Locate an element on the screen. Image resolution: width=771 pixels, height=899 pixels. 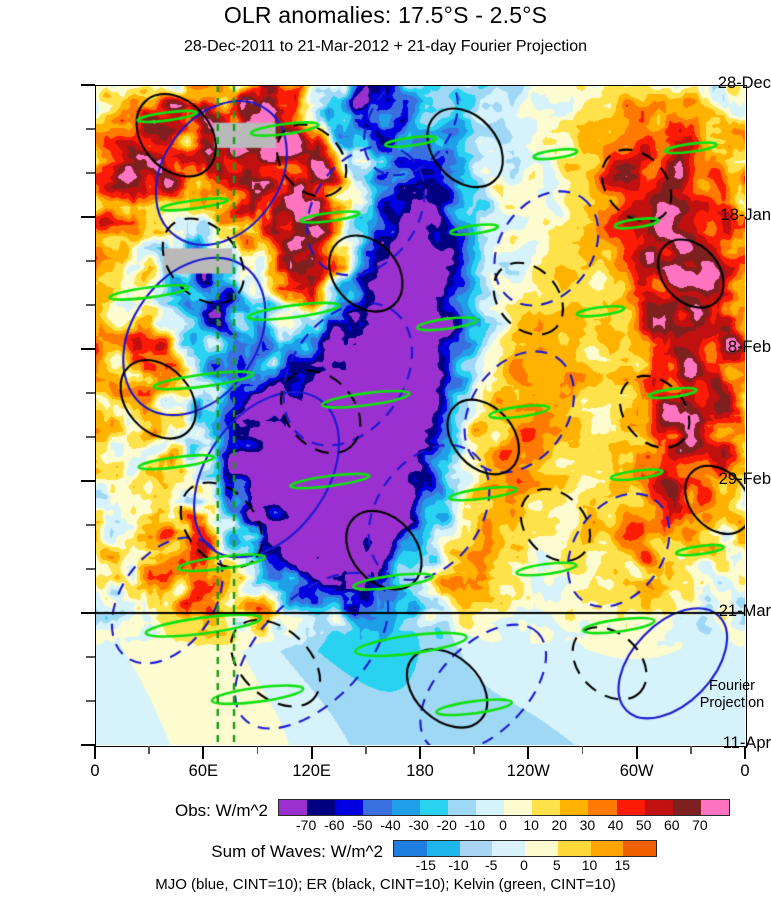
x-tick-label: 120W is located at coordinates (528, 771).